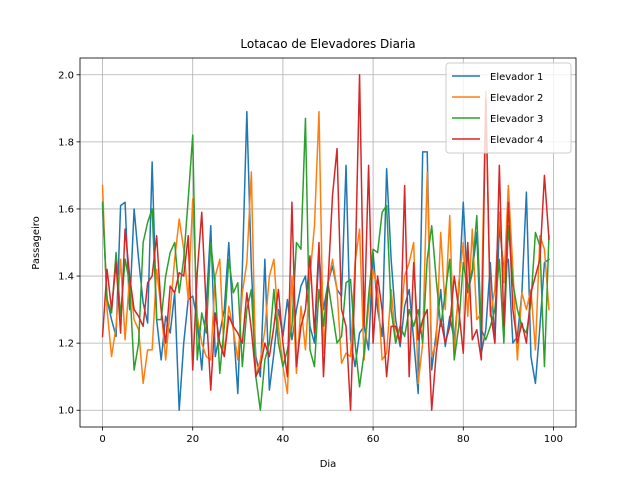 This screenshot has width=640, height=480. I want to click on legend-label: Elevador 1, so click(516, 77).